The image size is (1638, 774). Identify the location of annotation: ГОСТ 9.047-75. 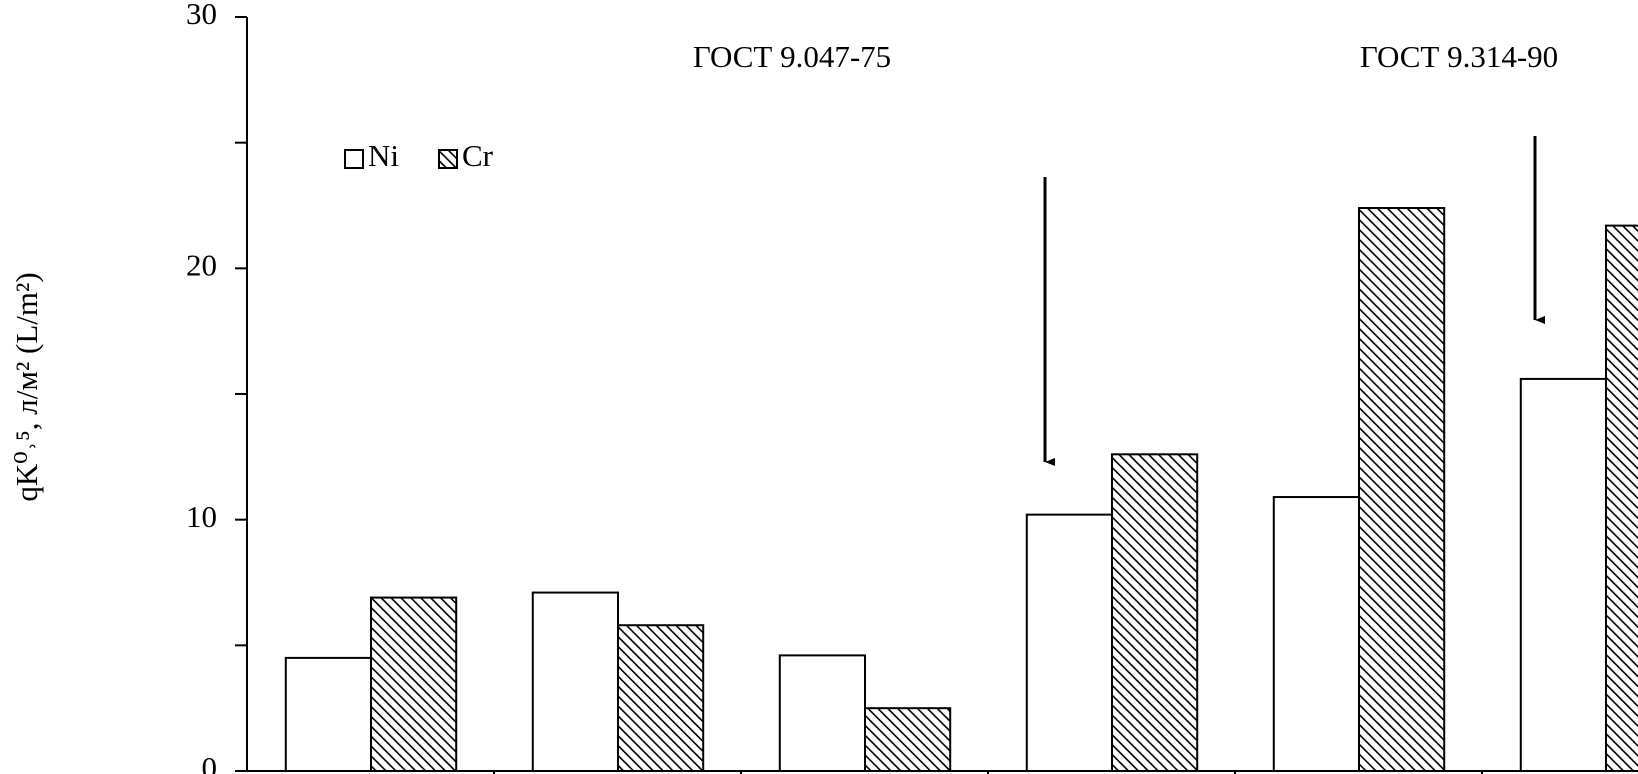
(792, 56).